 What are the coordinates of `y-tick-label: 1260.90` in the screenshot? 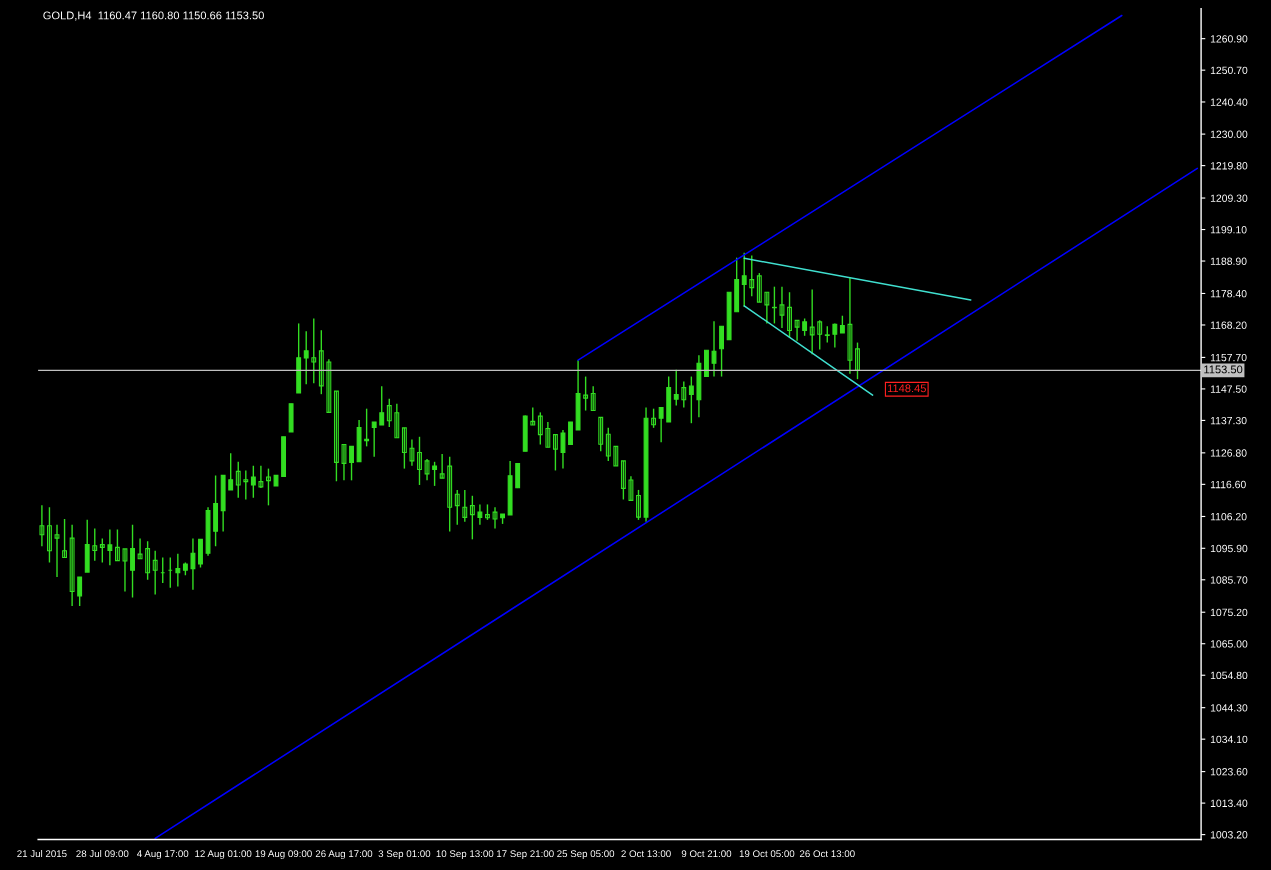 It's located at (1229, 39).